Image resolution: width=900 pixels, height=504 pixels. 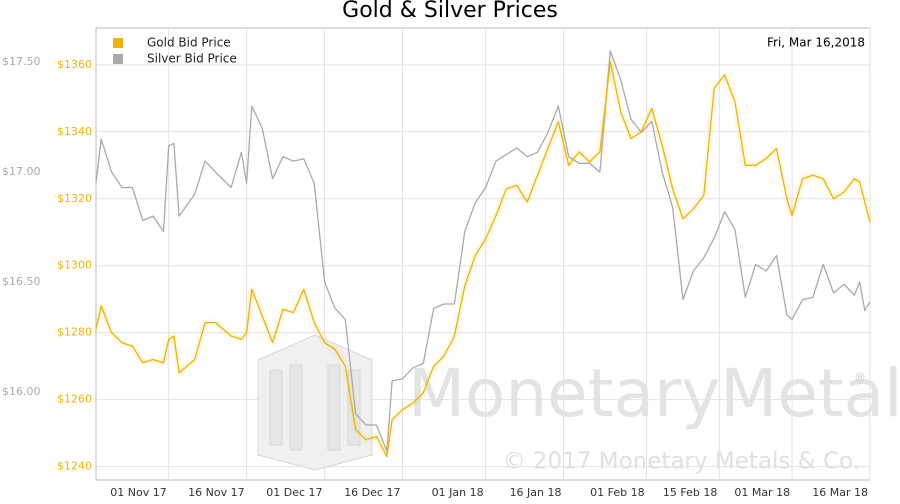 I want to click on y-tick-label: $1360, so click(x=74, y=64).